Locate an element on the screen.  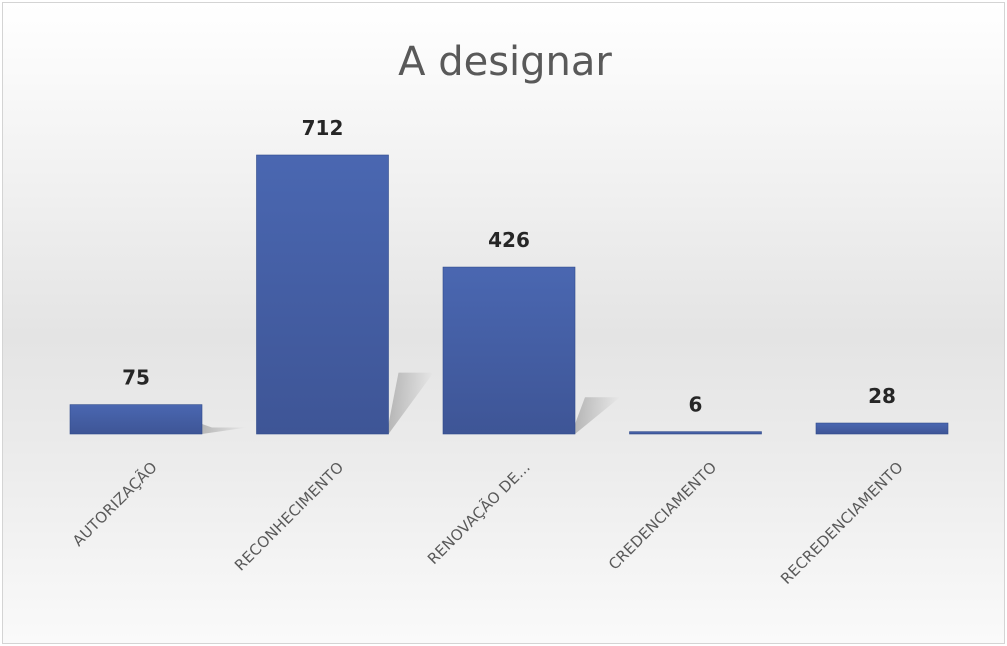
category-label: RECONHECIMENTO is located at coordinates (289, 516).